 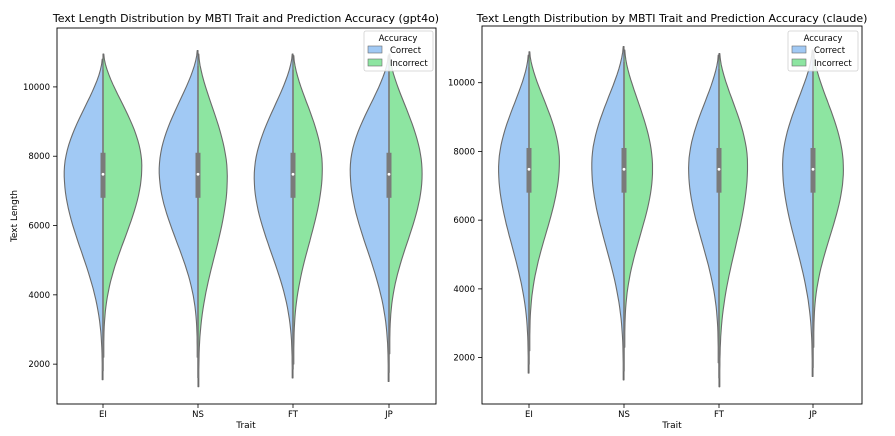 I want to click on y-axis-label: Text Length, so click(x=15, y=216).